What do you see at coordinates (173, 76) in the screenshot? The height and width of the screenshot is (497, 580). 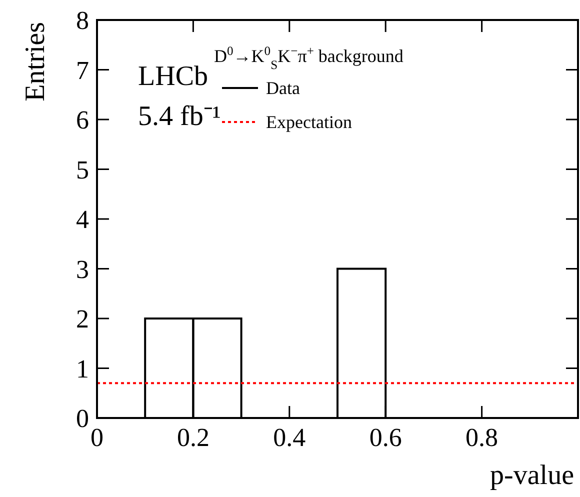 I see `annotation: LHCb` at bounding box center [173, 76].